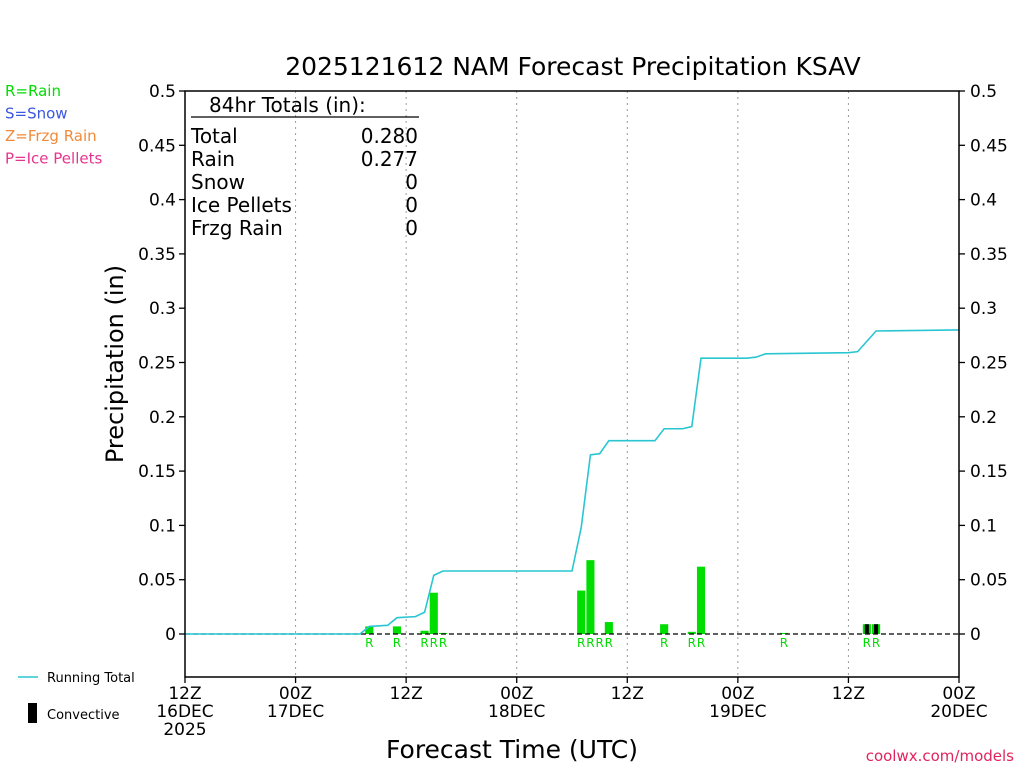 The height and width of the screenshot is (768, 1024). Describe the element at coordinates (162, 418) in the screenshot. I see `y-tick-label-left: 0.2` at that location.